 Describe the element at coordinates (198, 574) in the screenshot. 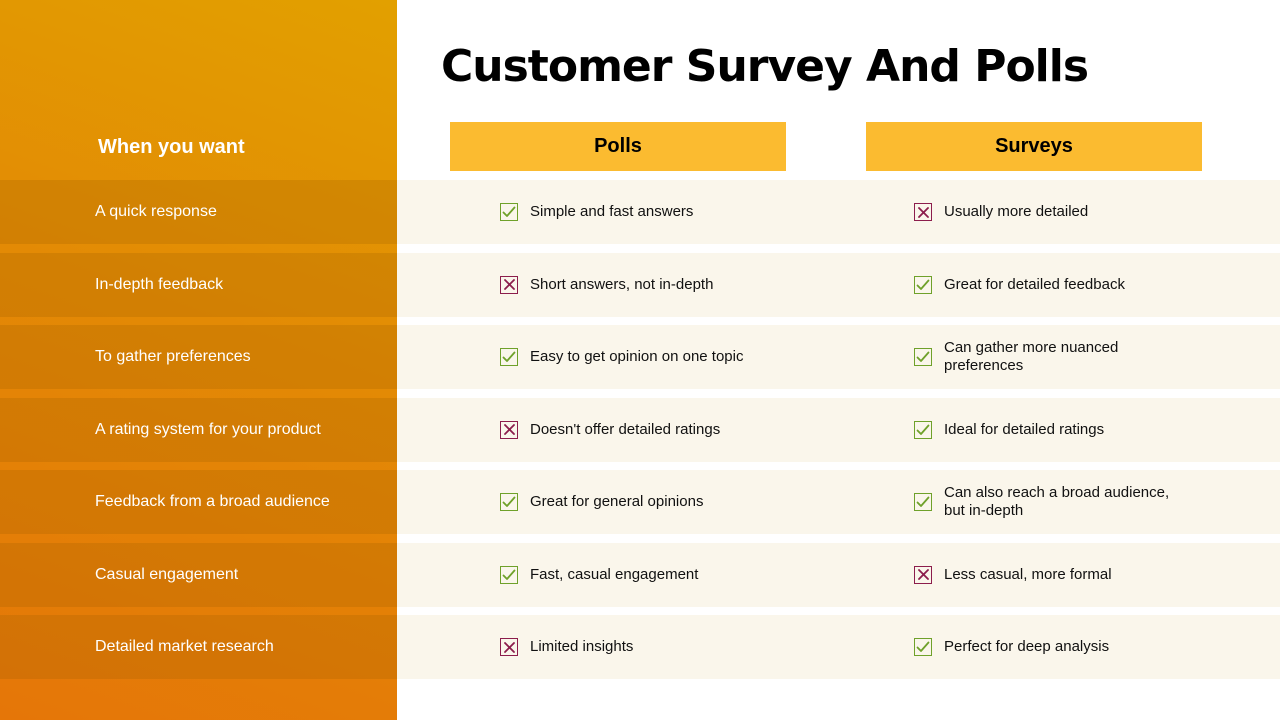

I see `row-label: Casual engagement` at that location.